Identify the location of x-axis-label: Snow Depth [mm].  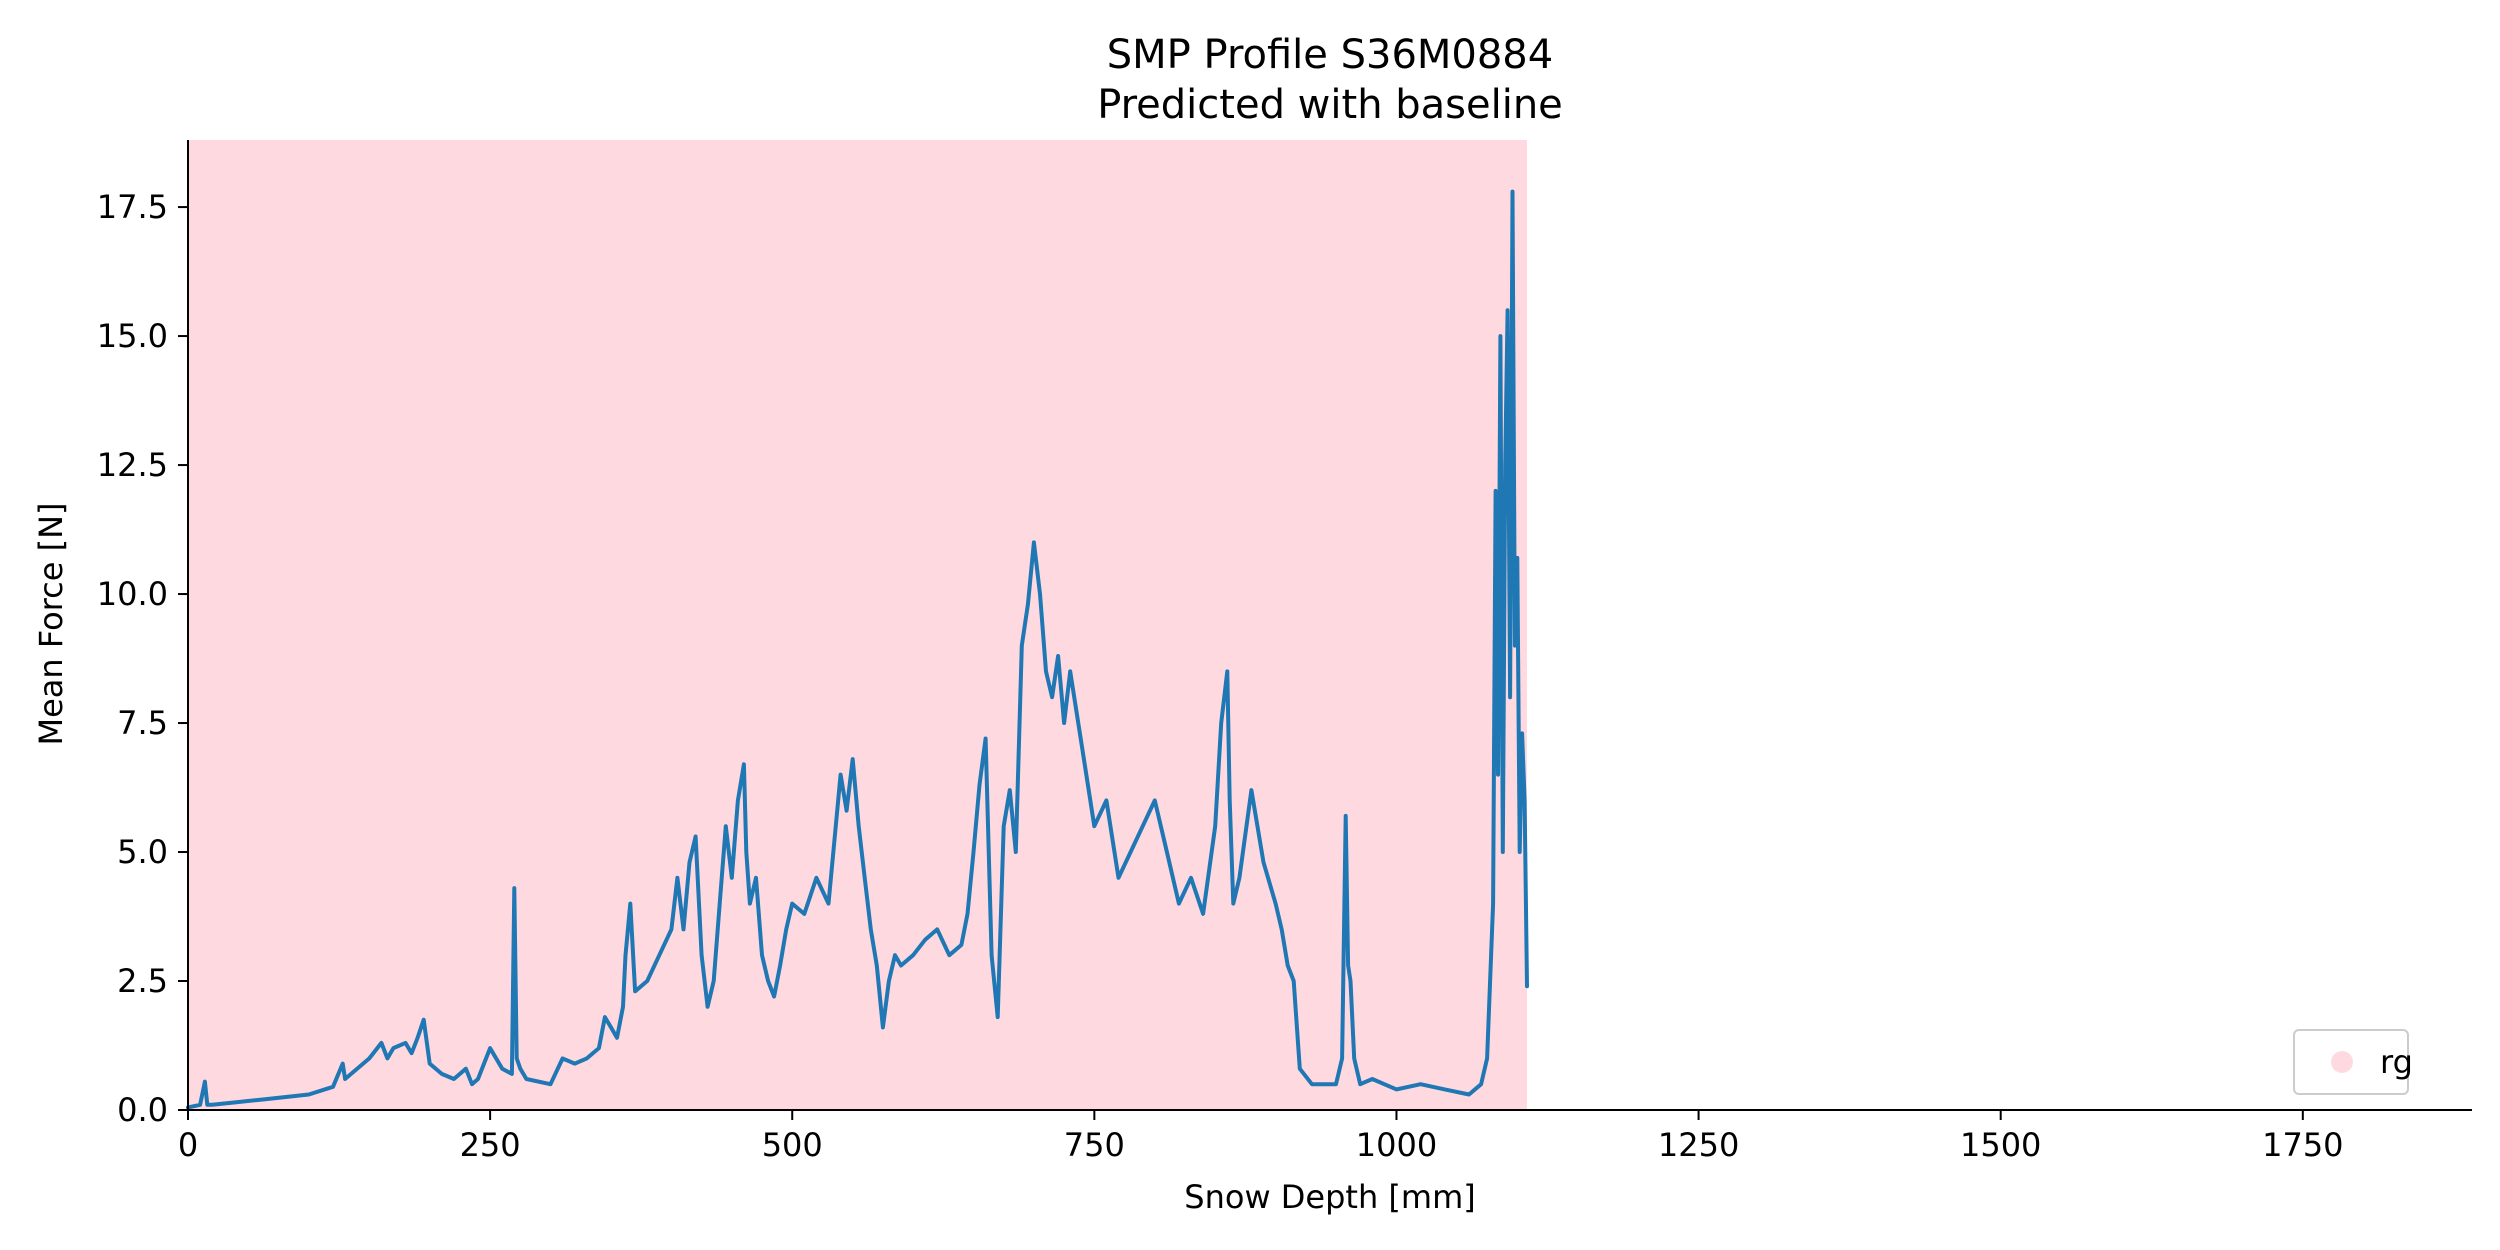
(1329, 1197).